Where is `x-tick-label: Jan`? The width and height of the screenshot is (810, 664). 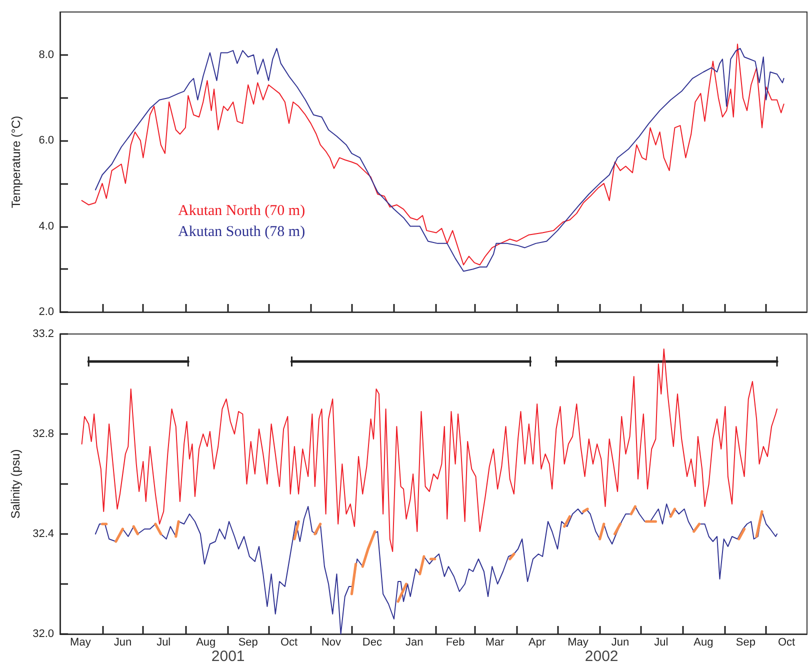
x-tick-label: Jan is located at coordinates (415, 642).